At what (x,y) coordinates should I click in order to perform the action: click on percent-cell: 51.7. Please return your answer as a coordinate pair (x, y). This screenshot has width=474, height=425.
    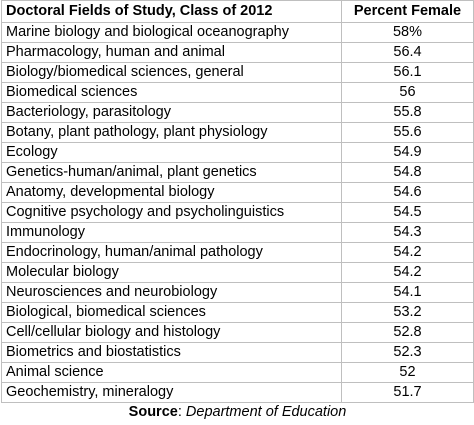
    Looking at the image, I should click on (407, 392).